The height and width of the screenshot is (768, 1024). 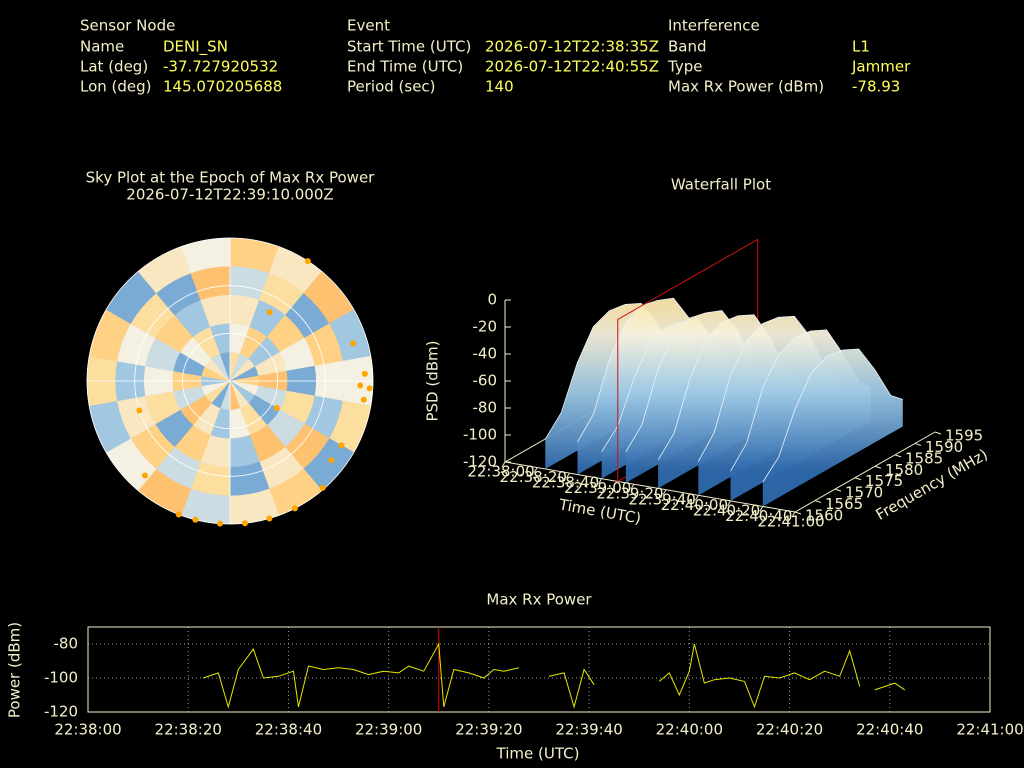 What do you see at coordinates (884, 481) in the screenshot?
I see `y-tick-label: 1575` at bounding box center [884, 481].